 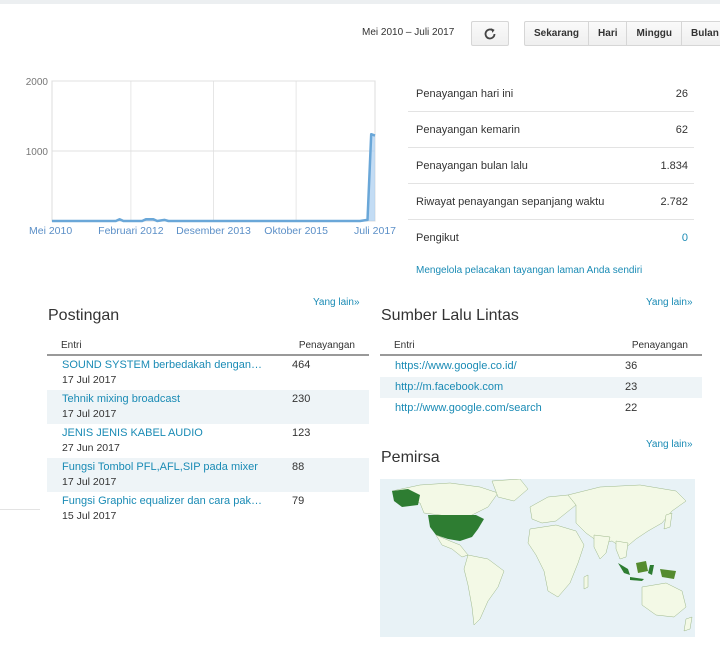 What do you see at coordinates (642, 567) in the screenshot?
I see `region-indonesia-borneo` at bounding box center [642, 567].